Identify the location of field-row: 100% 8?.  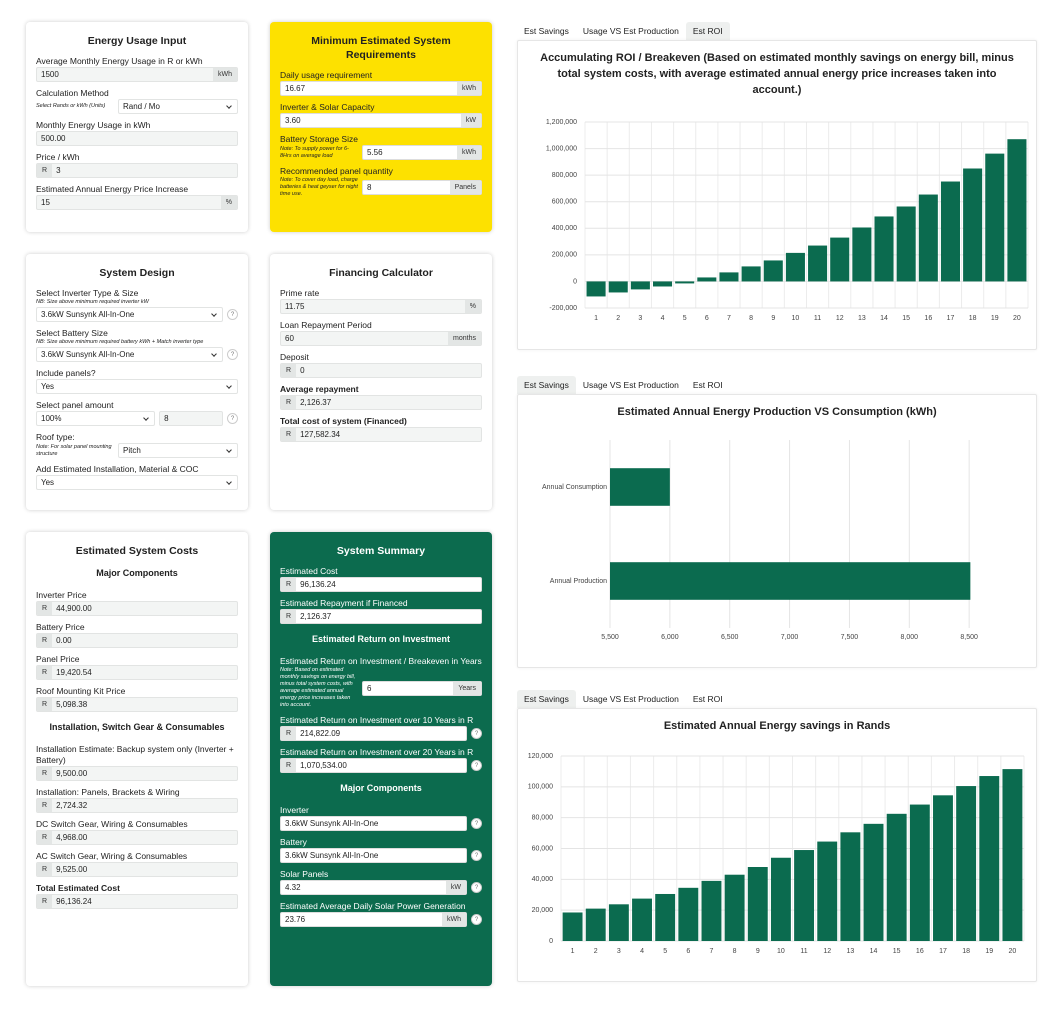
(137, 418).